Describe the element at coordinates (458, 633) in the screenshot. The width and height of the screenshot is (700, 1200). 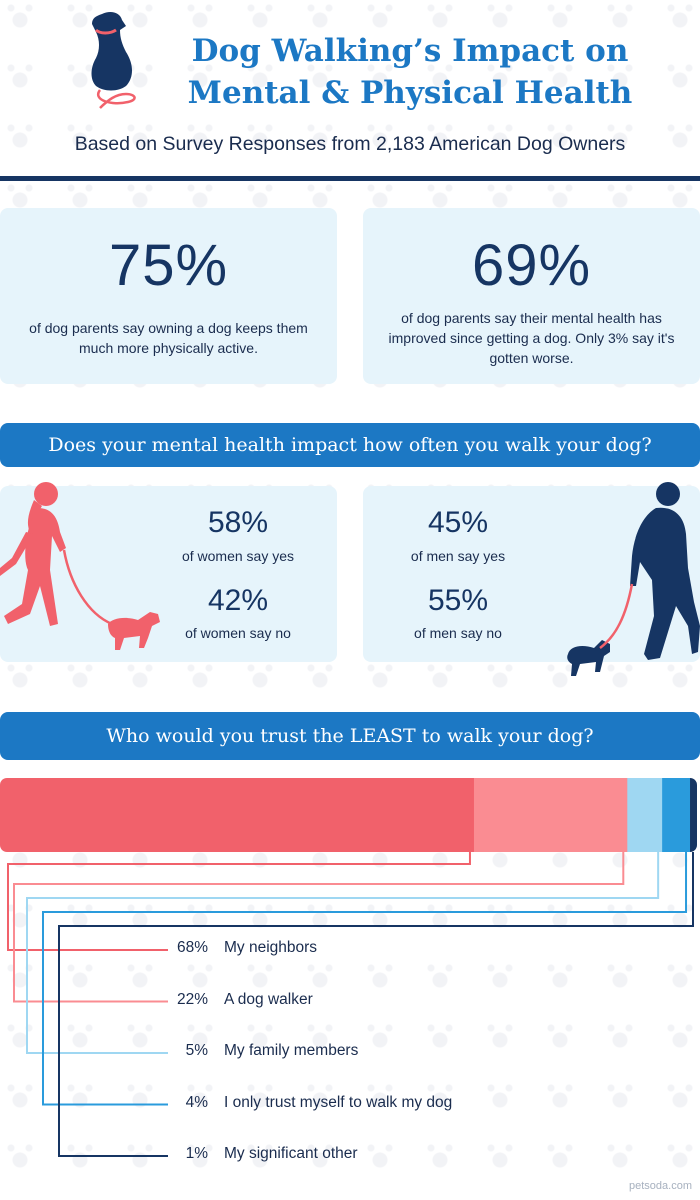
I see `men-no-label: of men say no` at that location.